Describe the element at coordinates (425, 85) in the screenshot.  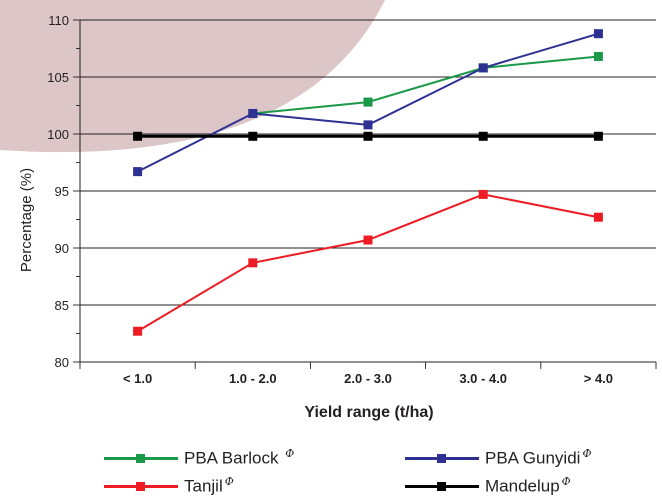
I see `series-line` at that location.